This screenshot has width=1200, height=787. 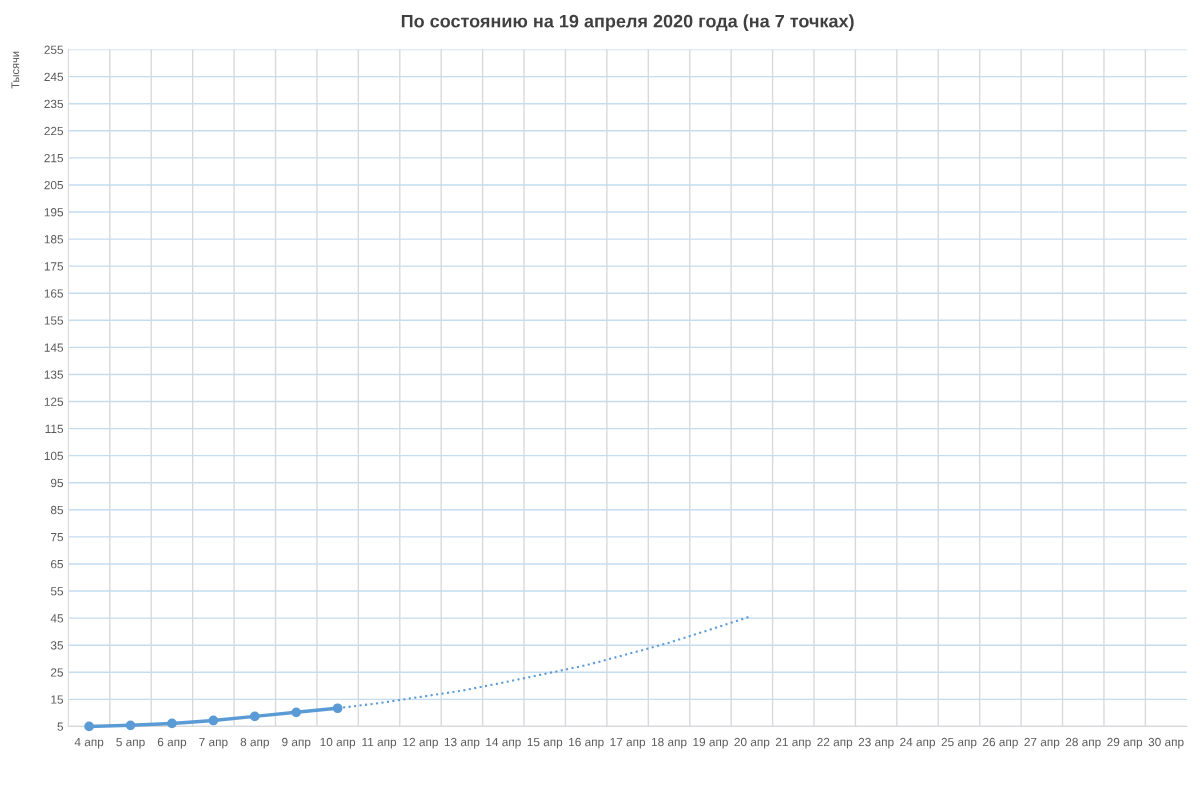 I want to click on y-tick-label: 45, so click(x=57, y=618).